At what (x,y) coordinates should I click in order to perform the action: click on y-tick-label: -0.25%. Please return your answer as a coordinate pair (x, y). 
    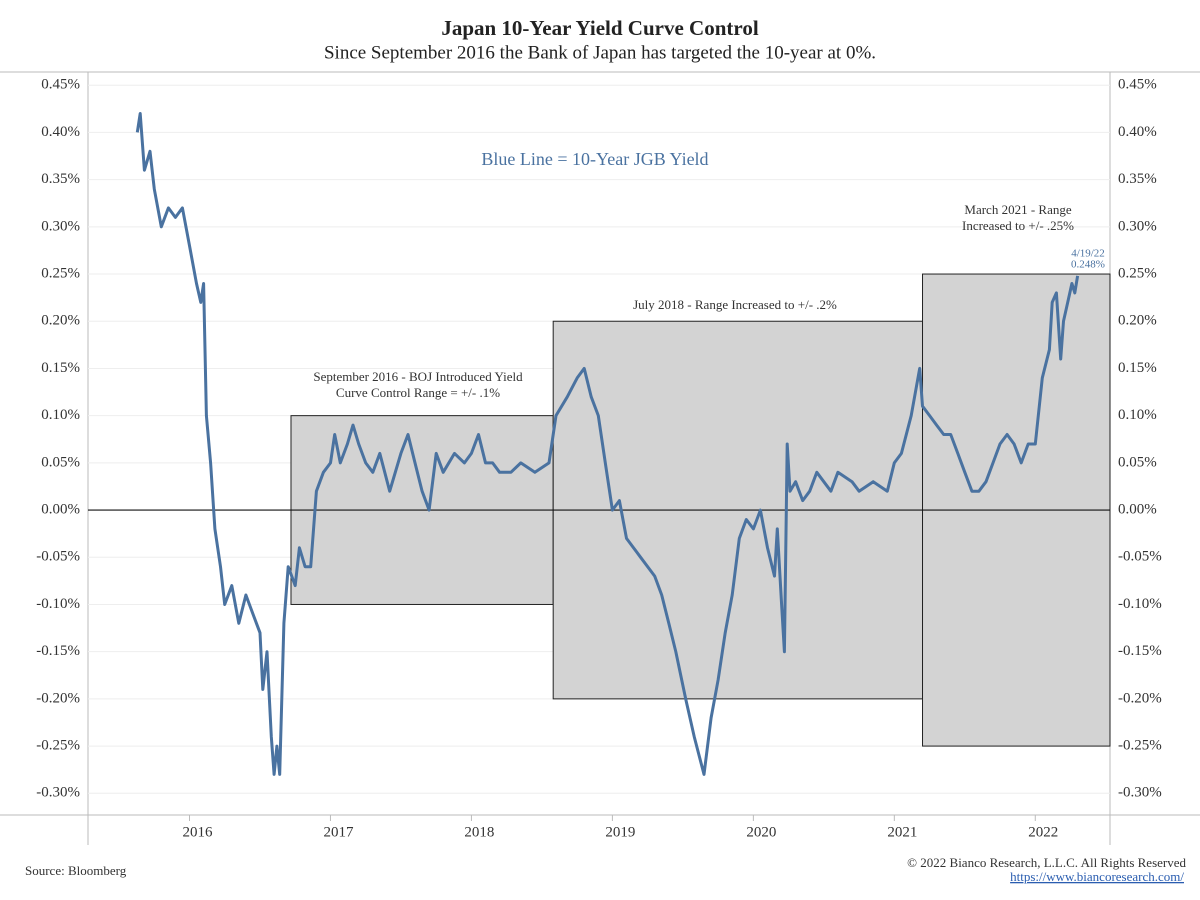
    Looking at the image, I should click on (58, 746).